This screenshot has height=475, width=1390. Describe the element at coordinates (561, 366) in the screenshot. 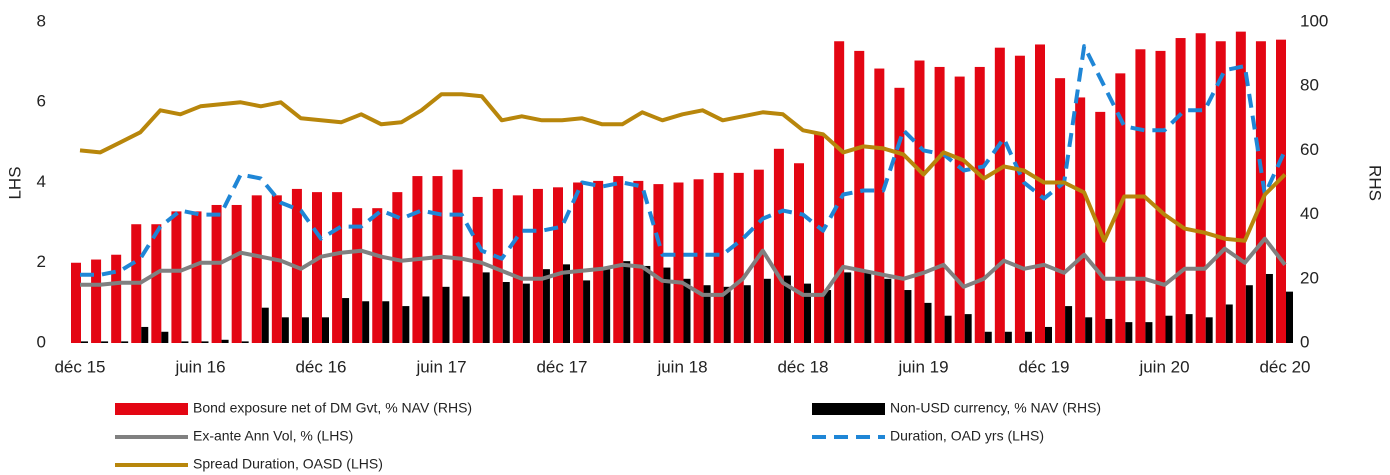

I see `x-tick-label: déc 17` at that location.